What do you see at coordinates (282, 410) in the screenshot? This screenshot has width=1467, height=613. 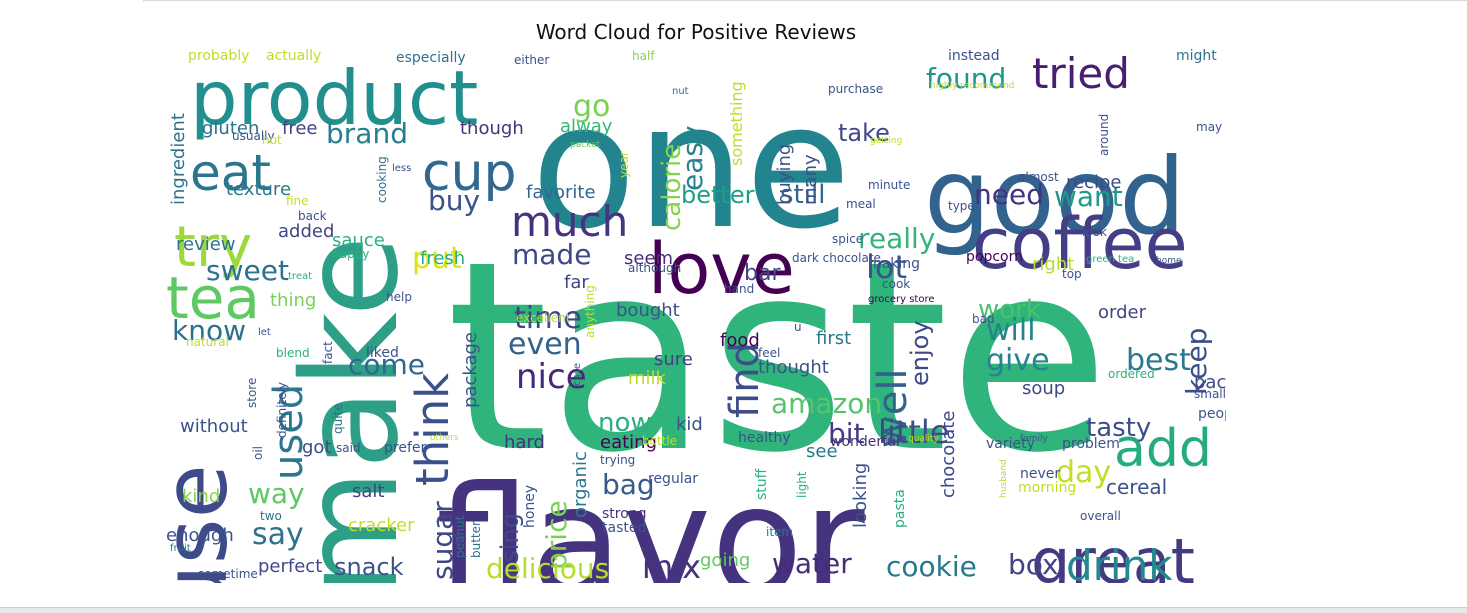 I see `word-definitely: definitely` at bounding box center [282, 410].